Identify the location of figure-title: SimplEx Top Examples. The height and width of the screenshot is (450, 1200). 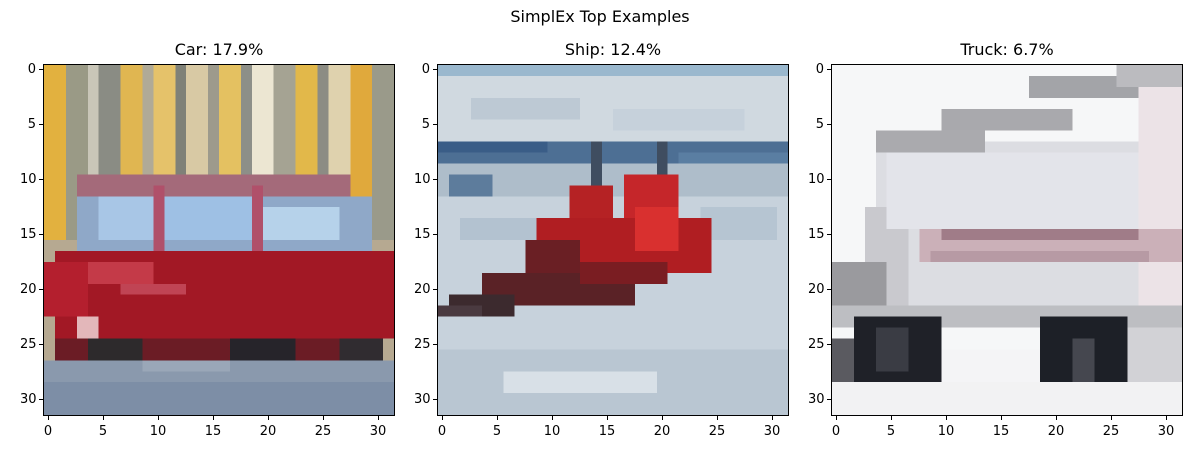
(600, 16).